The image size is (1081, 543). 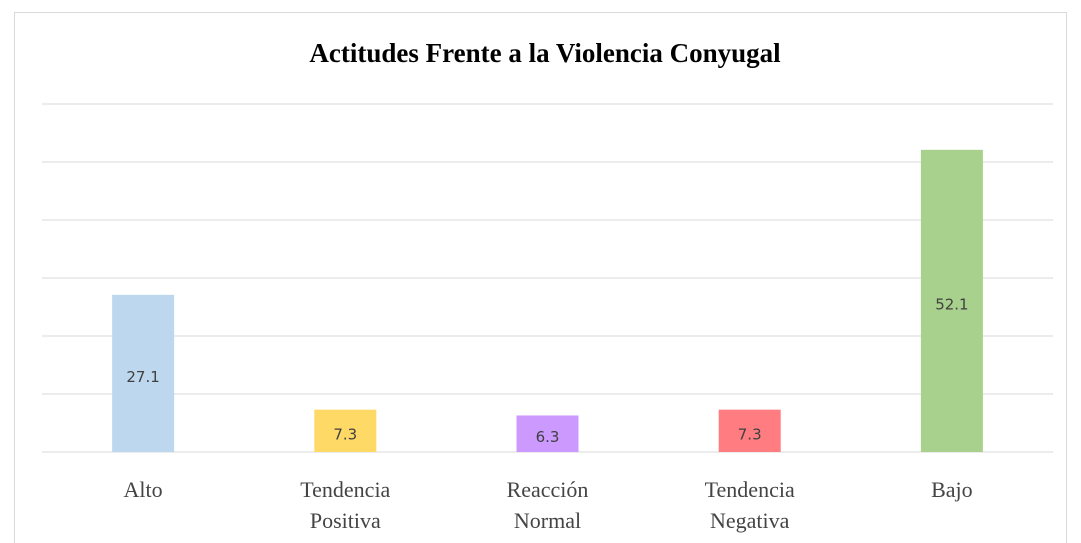 What do you see at coordinates (547, 505) in the screenshot?
I see `x-tick-label: Reacción Normal` at bounding box center [547, 505].